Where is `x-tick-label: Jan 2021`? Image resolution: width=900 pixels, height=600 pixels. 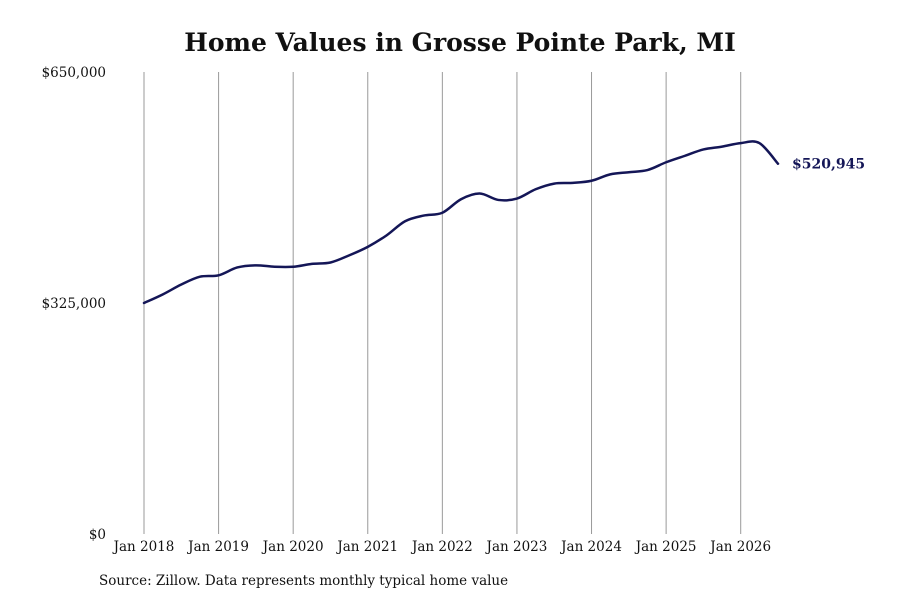 x-tick-label: Jan 2021 is located at coordinates (366, 547).